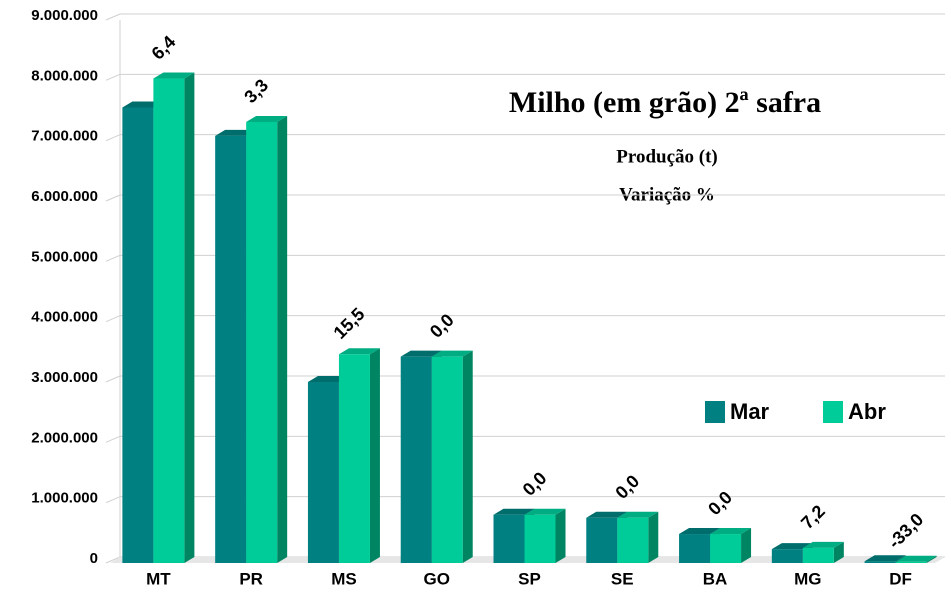 The height and width of the screenshot is (594, 951). Describe the element at coordinates (813, 517) in the screenshot. I see `variation-label: 7,2` at that location.